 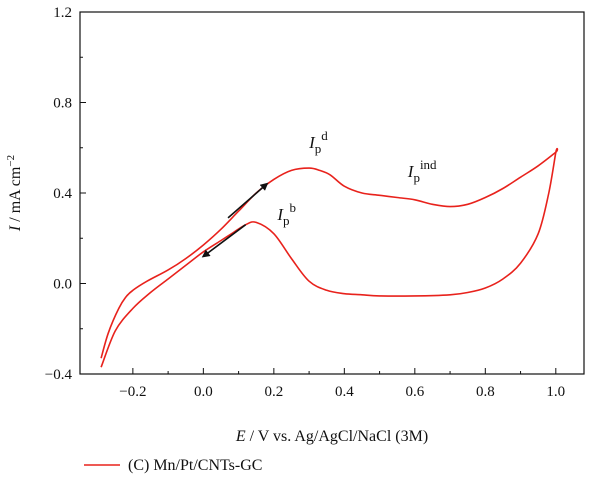 I want to click on y-axis-ticks: −0.4 0.0 0.4 0.8 1.2, so click(x=65, y=194).